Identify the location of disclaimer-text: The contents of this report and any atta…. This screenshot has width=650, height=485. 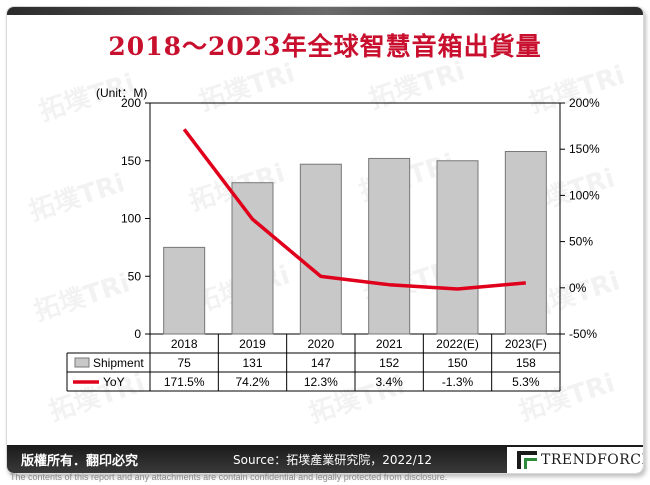
(229, 477).